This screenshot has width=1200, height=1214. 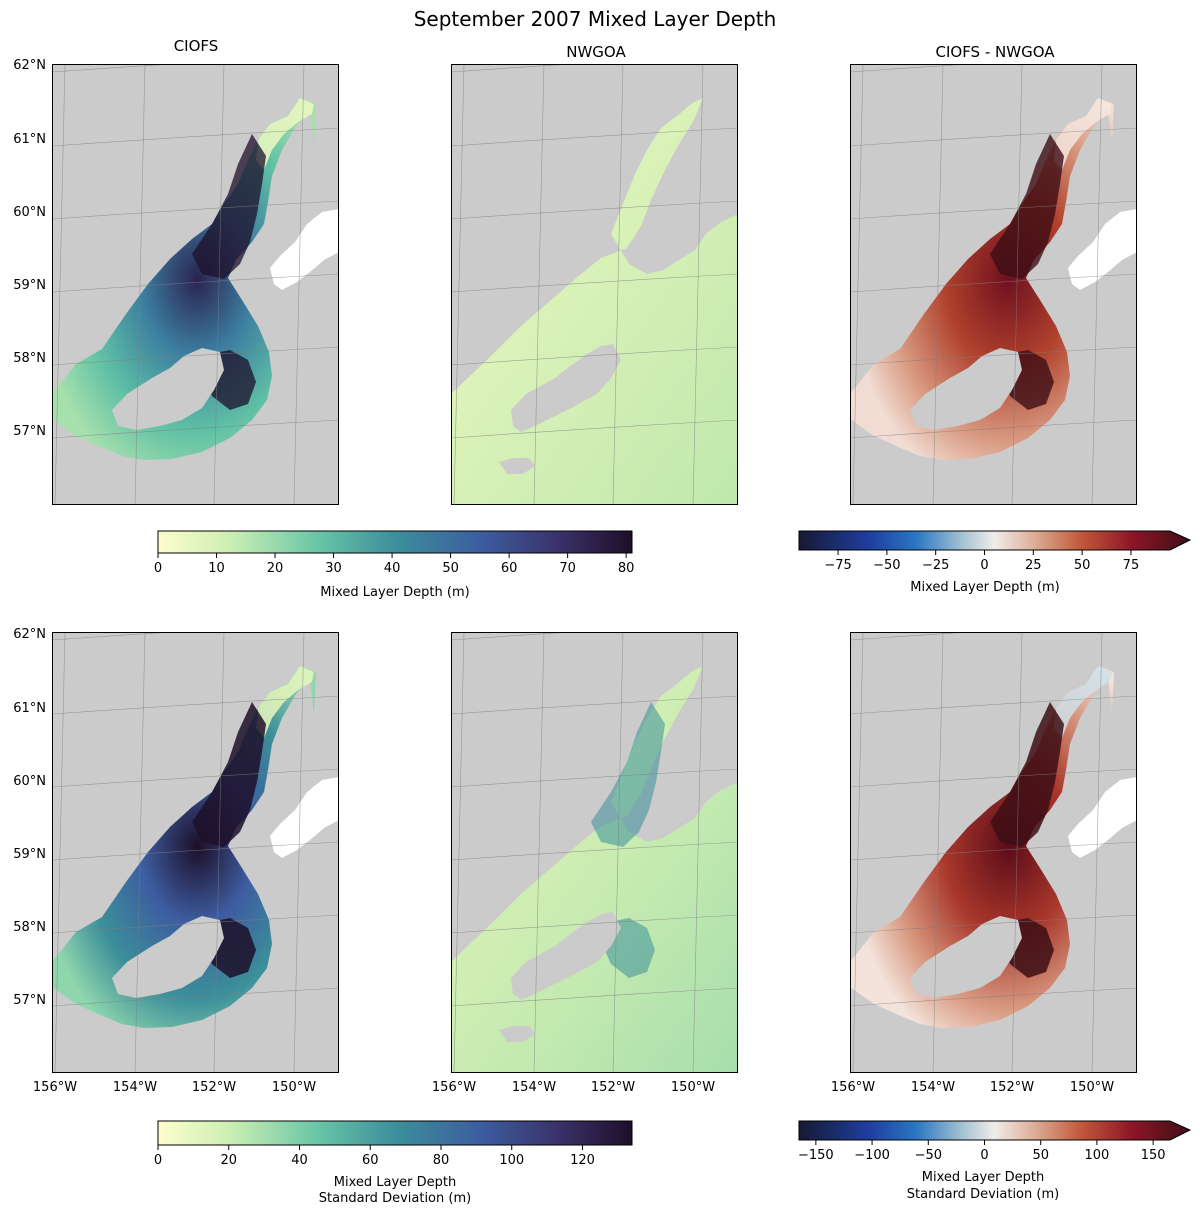 I want to click on lon-tick-152-c2: 152°W, so click(x=613, y=1087).